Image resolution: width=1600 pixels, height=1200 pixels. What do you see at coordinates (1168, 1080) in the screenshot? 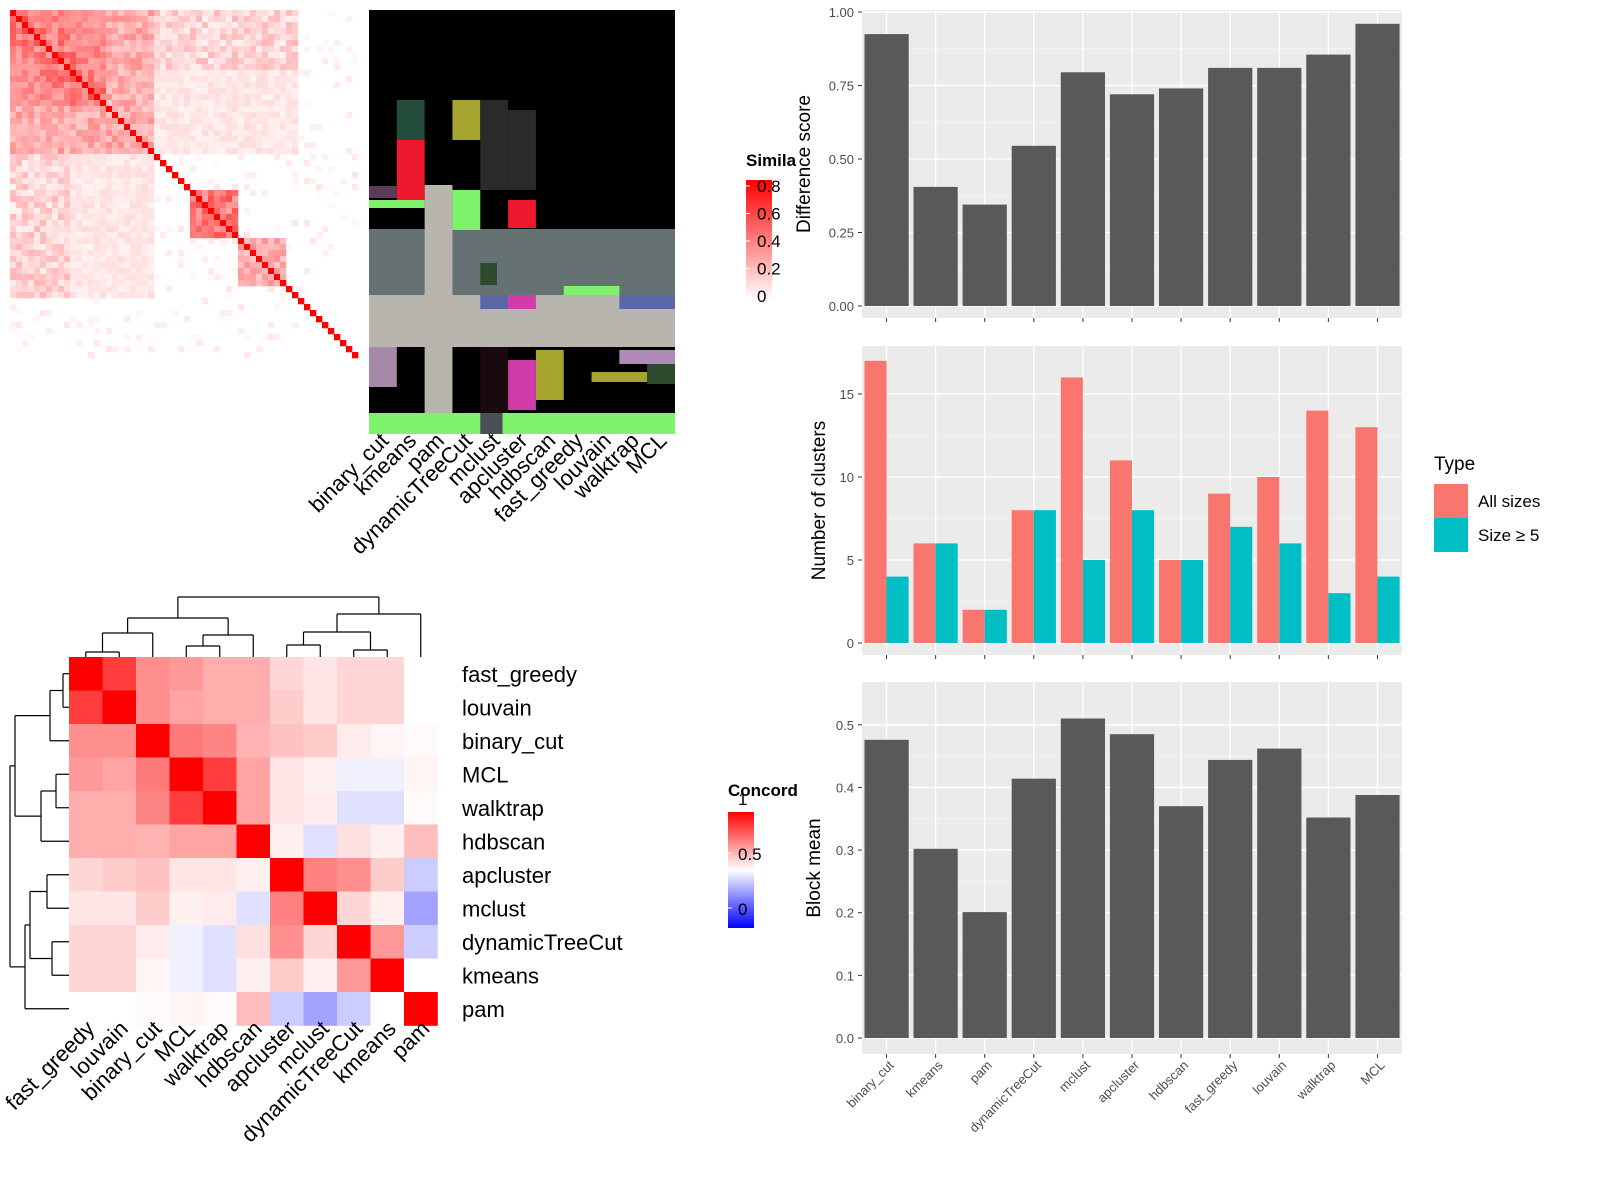
I see `x-tick-label: hdbscan` at bounding box center [1168, 1080].